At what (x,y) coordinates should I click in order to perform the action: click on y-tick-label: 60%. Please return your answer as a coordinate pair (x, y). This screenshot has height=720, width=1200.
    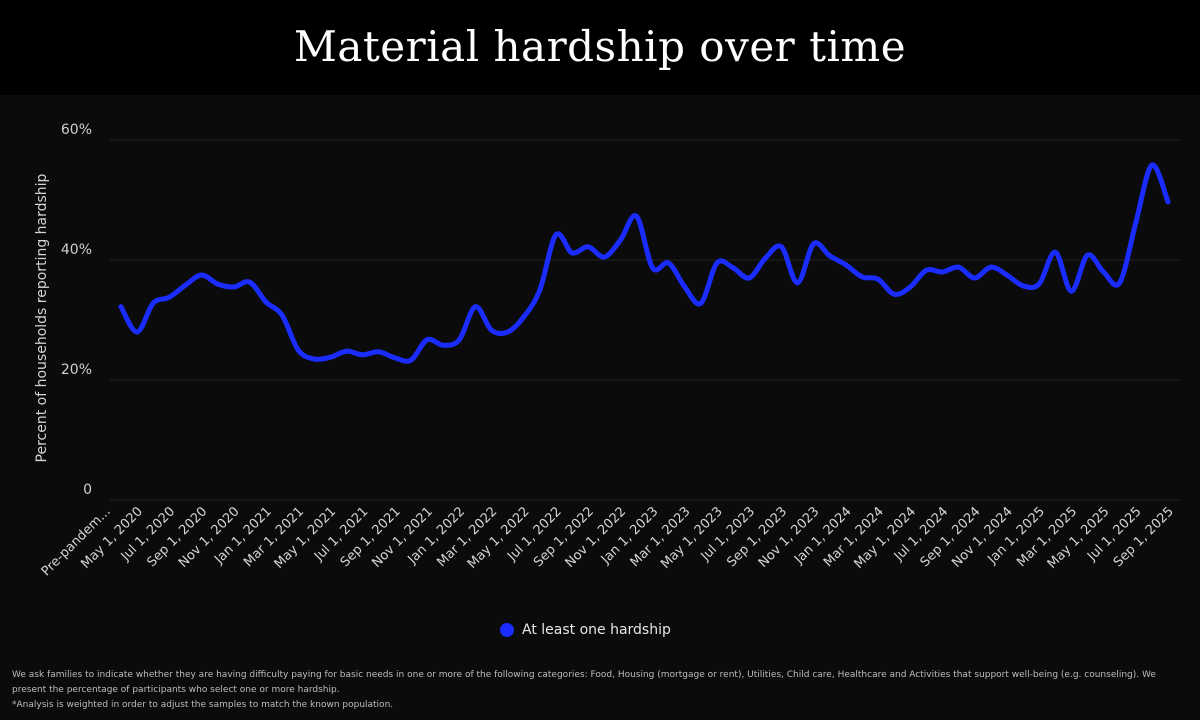
    Looking at the image, I should click on (76, 130).